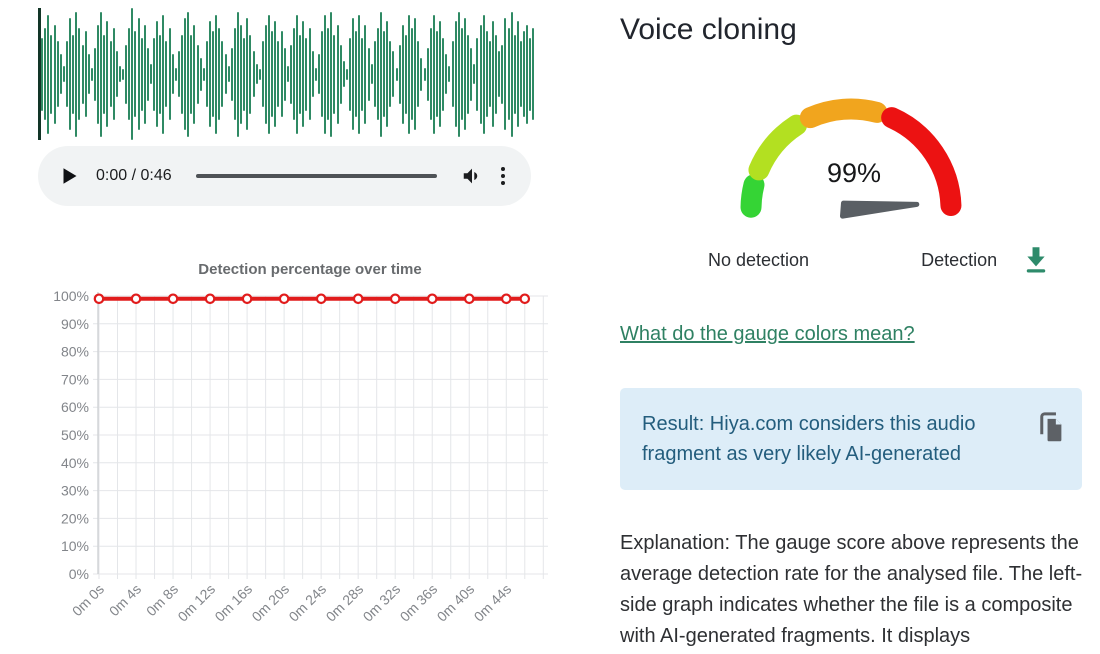 This screenshot has width=1100, height=654. I want to click on svg-text: 40%, so click(75, 463).